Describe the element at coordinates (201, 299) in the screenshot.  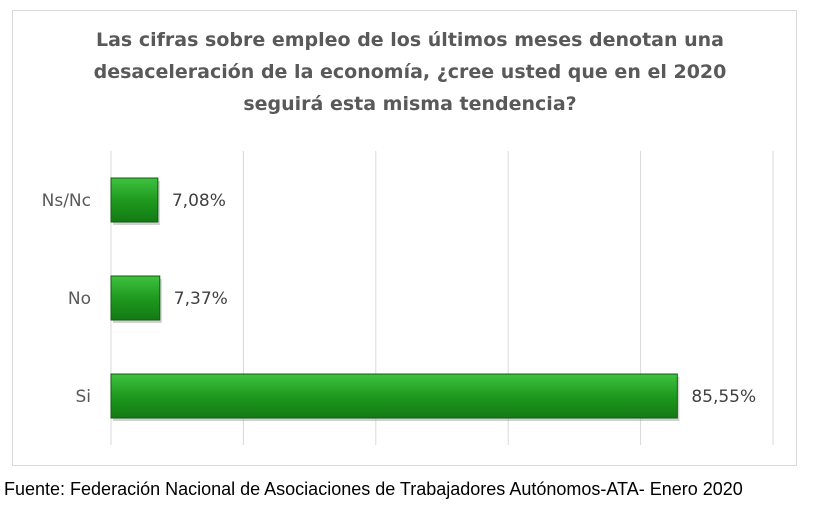
I see `value-label: 7,37%` at that location.